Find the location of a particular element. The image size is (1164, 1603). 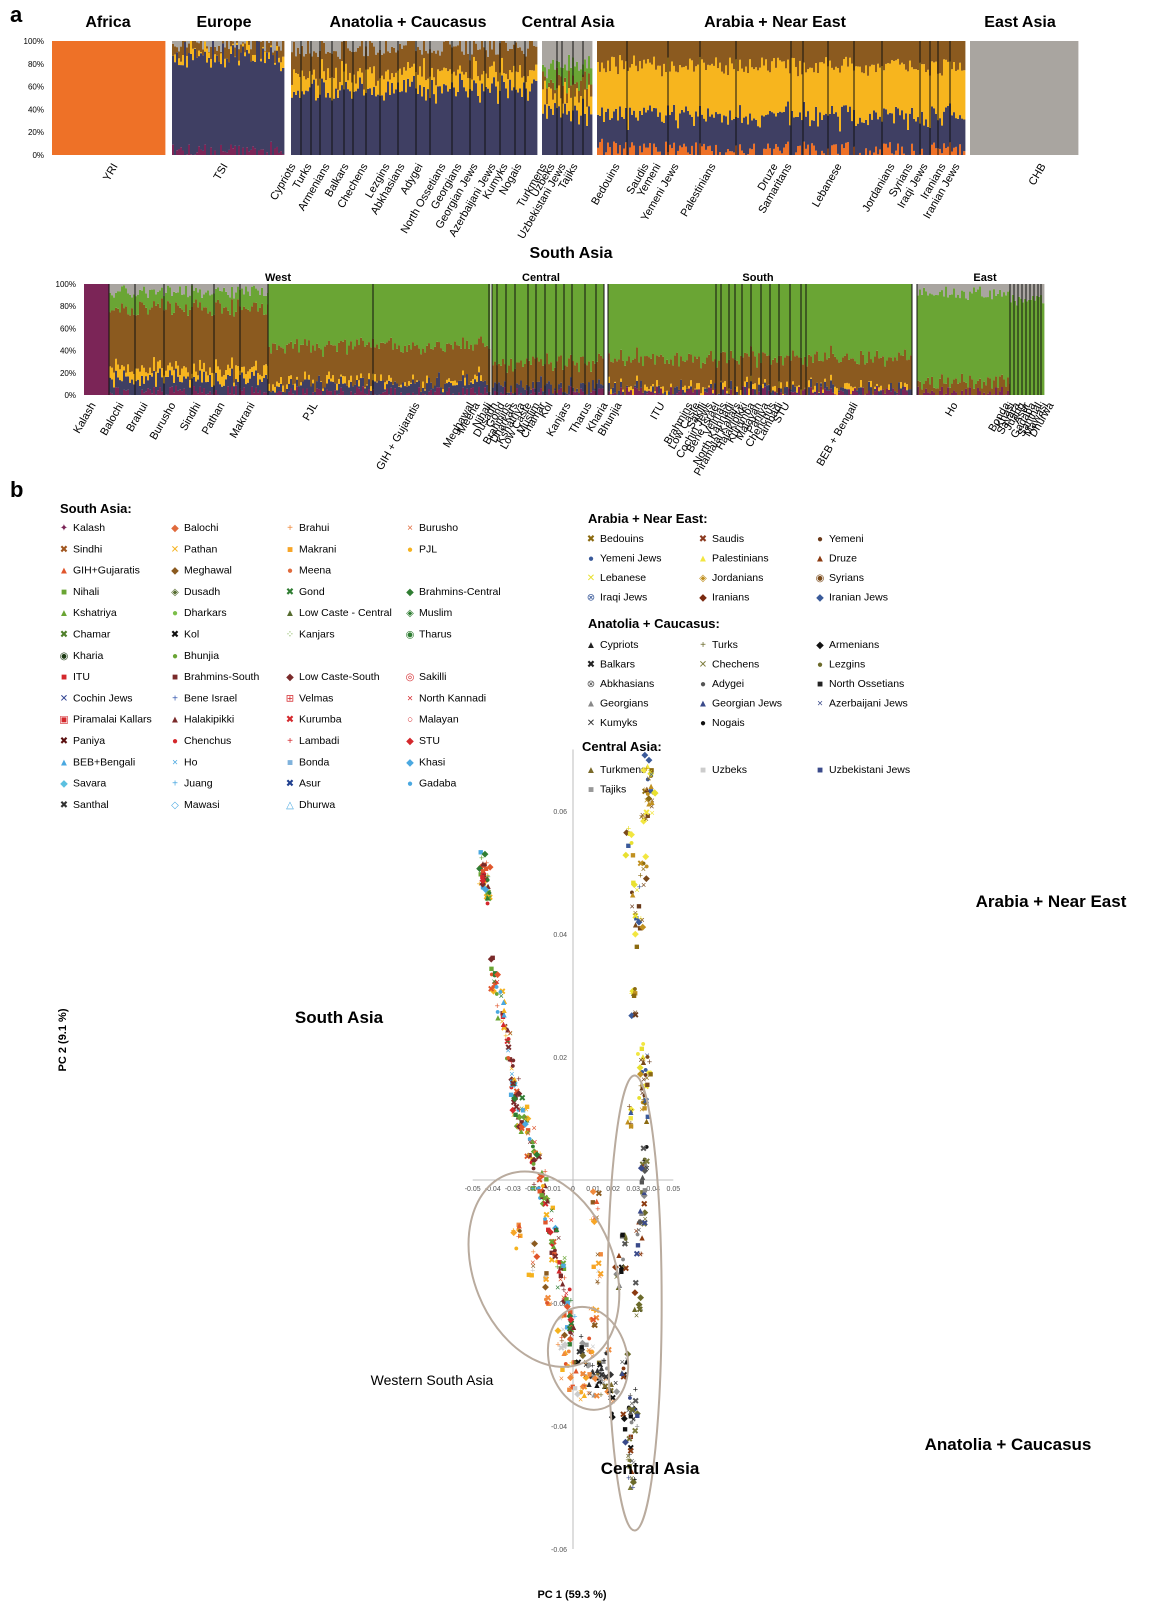

legend-marker: ○ is located at coordinates (410, 720).